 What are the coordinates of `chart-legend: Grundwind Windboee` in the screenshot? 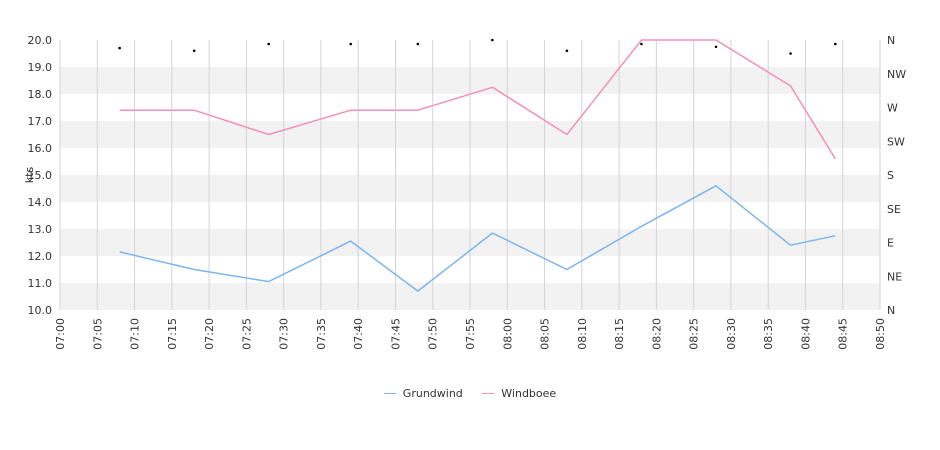 It's located at (470, 392).